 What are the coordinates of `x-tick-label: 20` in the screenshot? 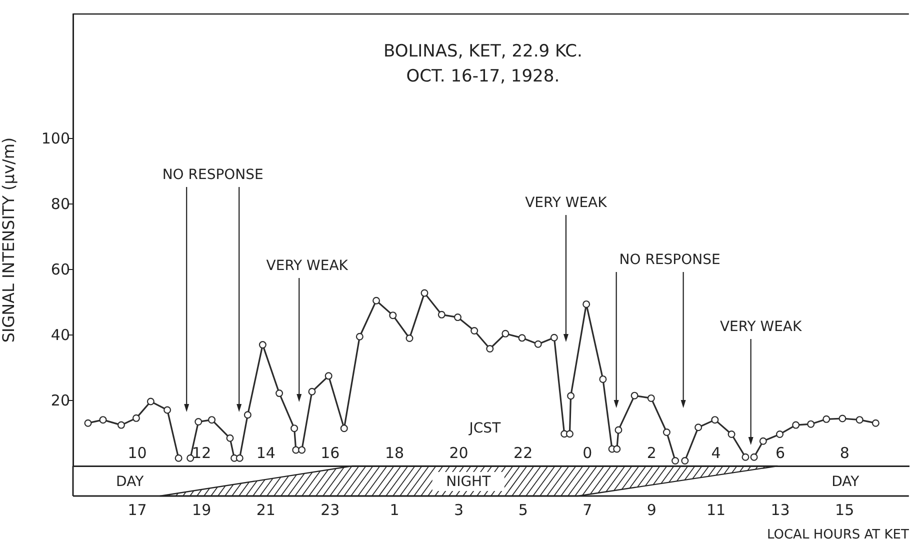 It's located at (458, 453).